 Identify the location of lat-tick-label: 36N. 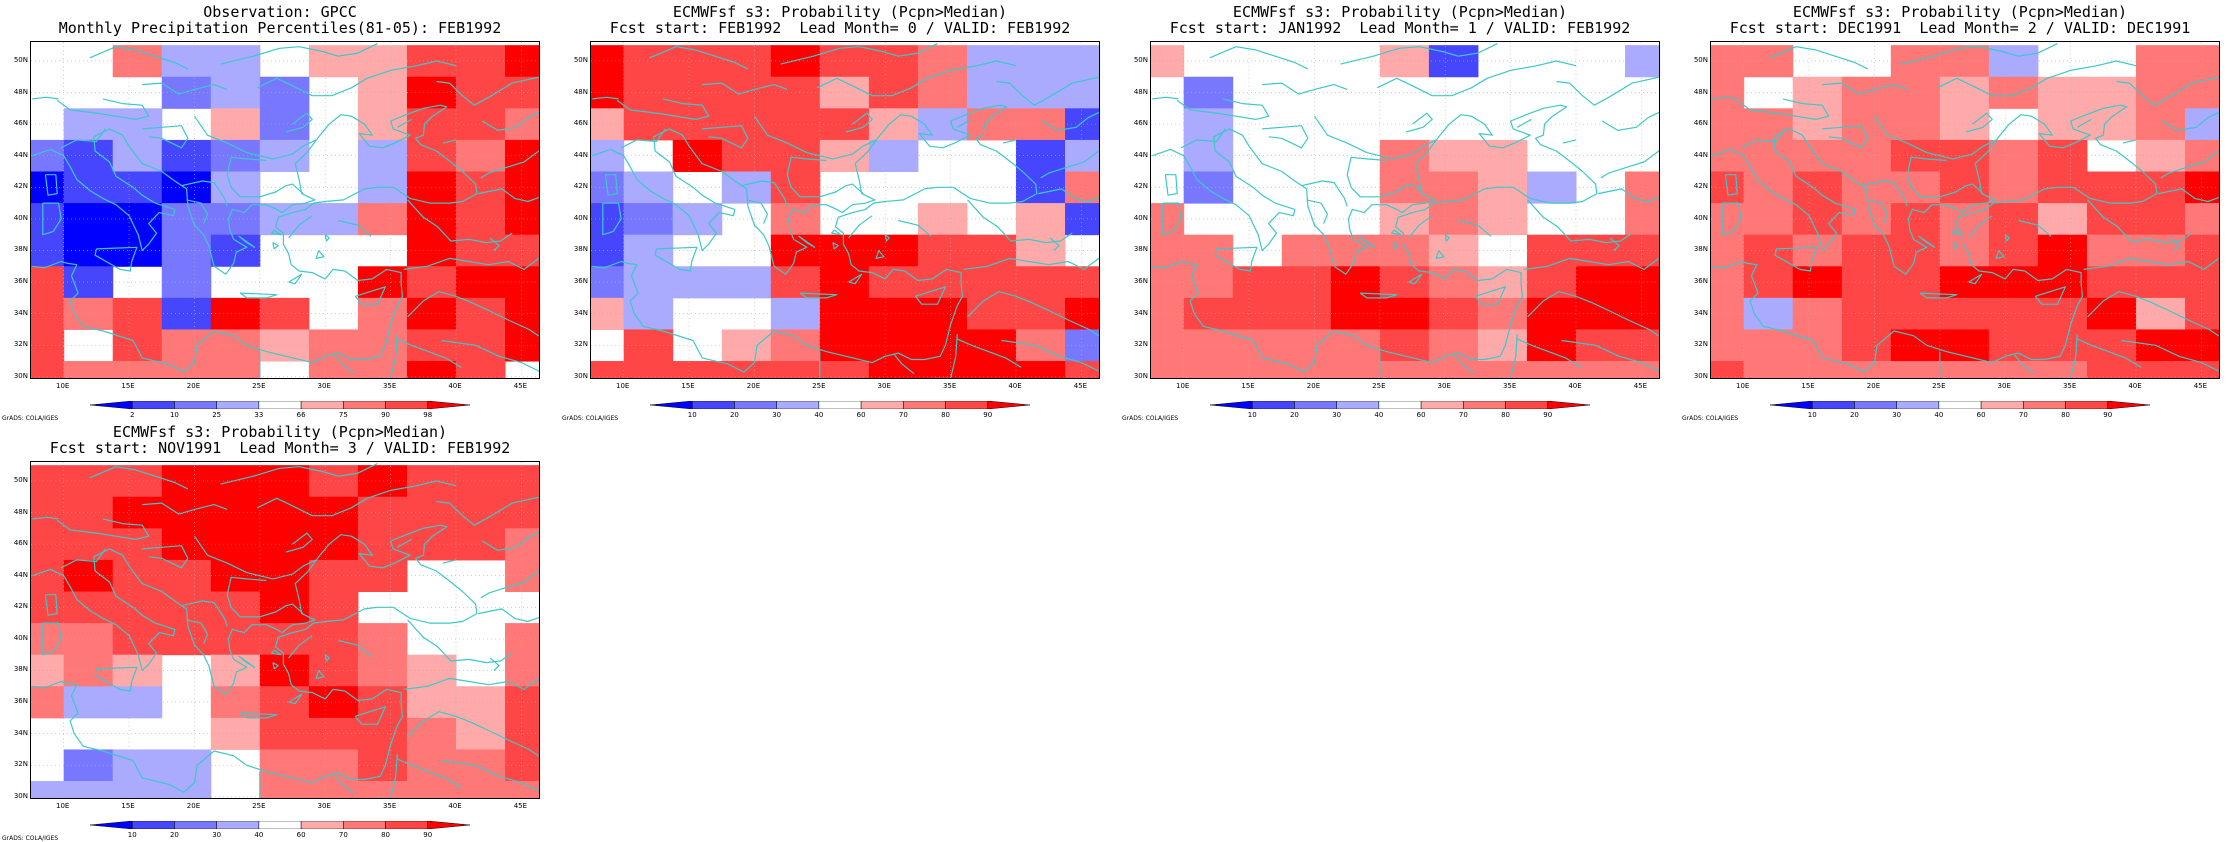
(580, 281).